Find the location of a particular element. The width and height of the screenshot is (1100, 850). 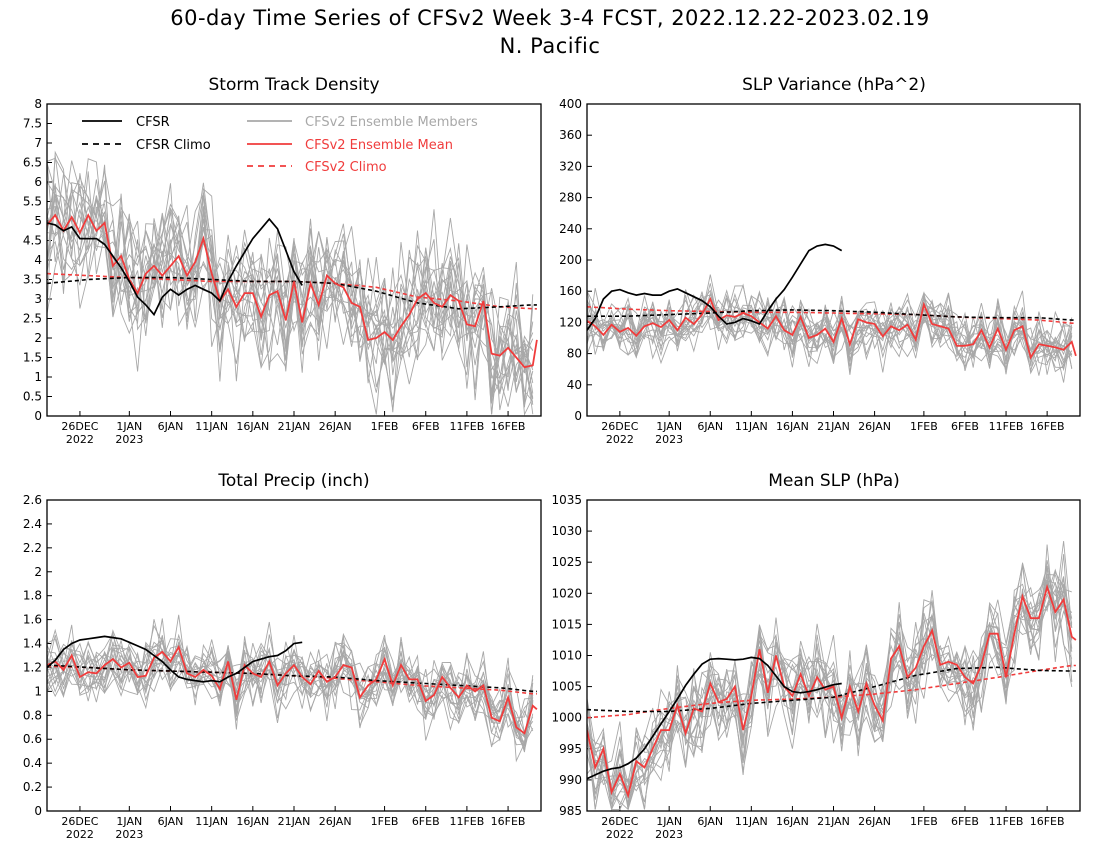

legend-climo-label: CFSv2 Climo is located at coordinates (346, 167).